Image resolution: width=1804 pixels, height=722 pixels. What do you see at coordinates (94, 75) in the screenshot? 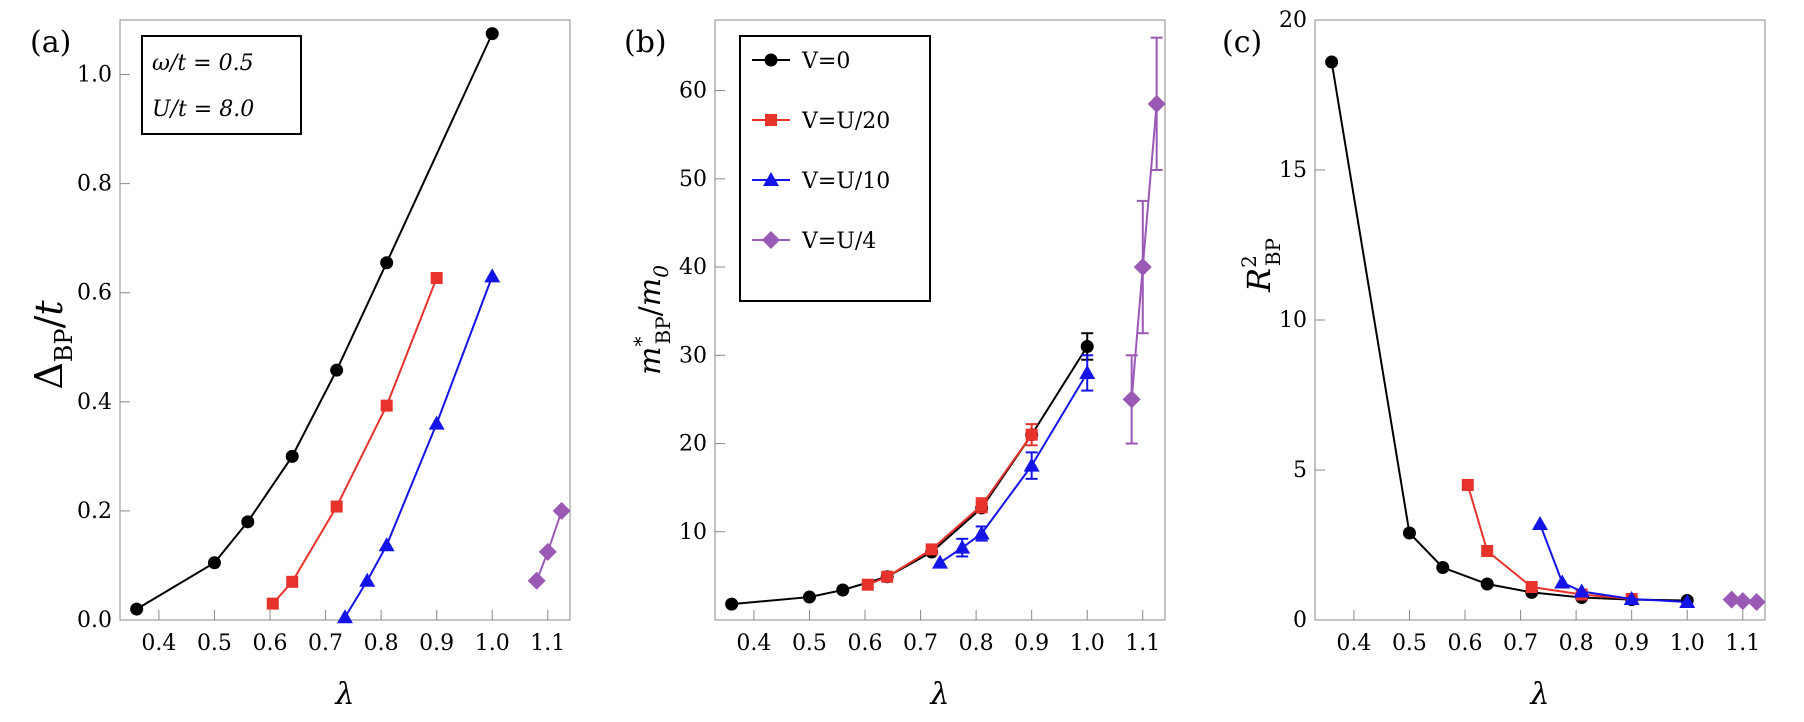
I see `y-tick-label: 1.0` at bounding box center [94, 75].